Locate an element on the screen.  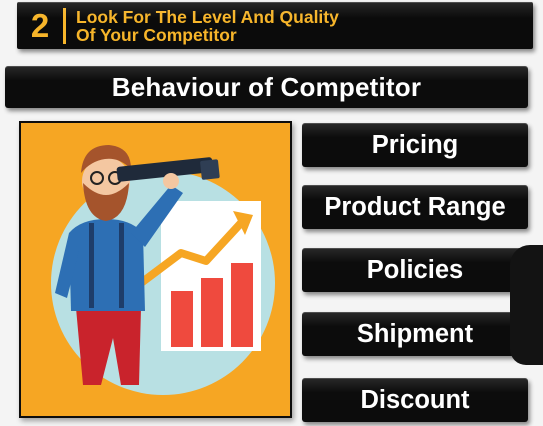
person-suspender-right is located at coordinates (121, 265).